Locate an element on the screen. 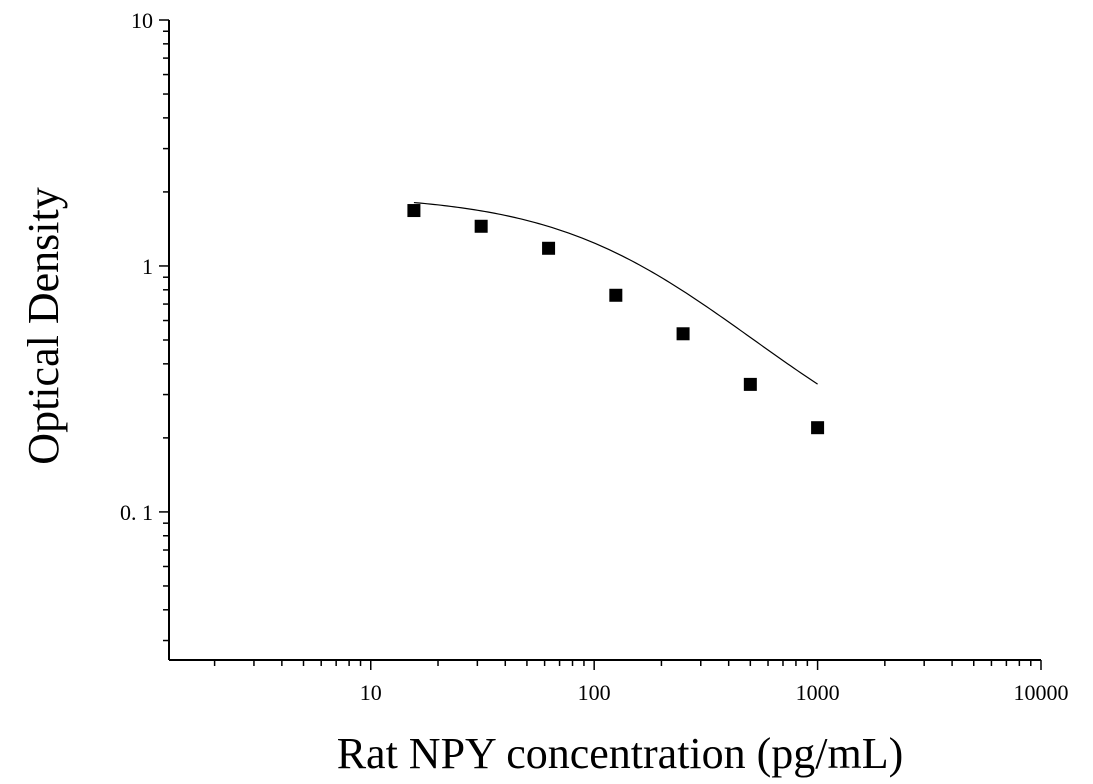 This screenshot has width=1093, height=784. x-axis-title: Rat NPY concentration (pg/mL) is located at coordinates (620, 753).